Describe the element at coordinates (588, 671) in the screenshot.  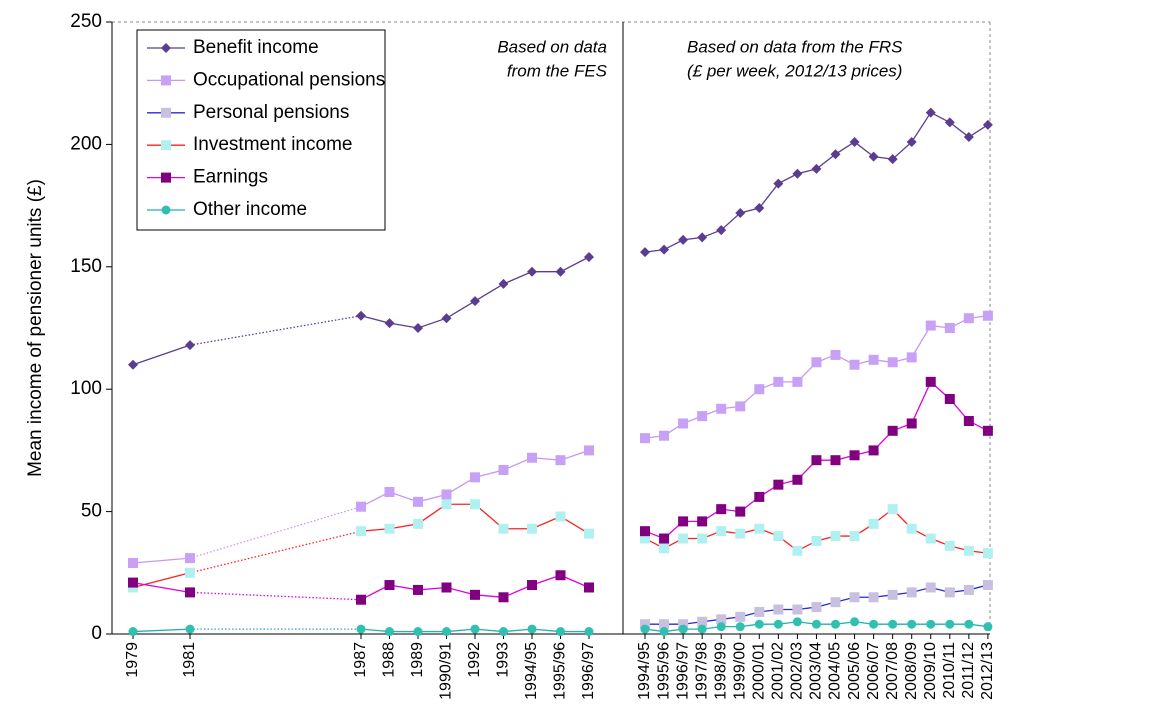
I see `x-tick-label: 1996/97` at that location.